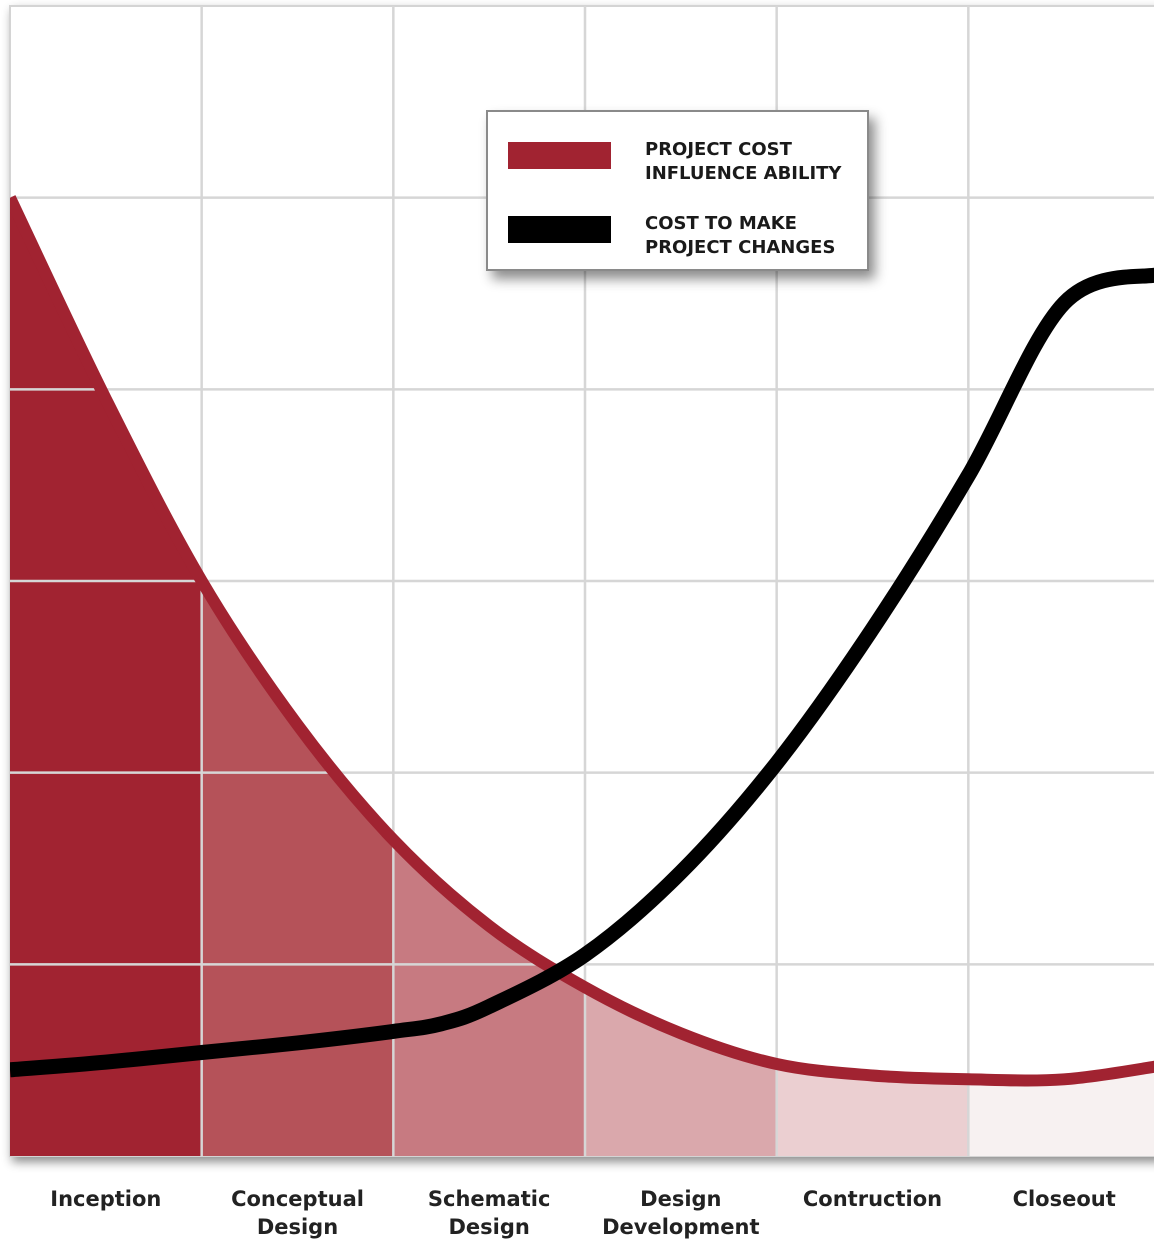 The image size is (1154, 1241). What do you see at coordinates (1064, 1199) in the screenshot?
I see `category-label: Closeout` at bounding box center [1064, 1199].